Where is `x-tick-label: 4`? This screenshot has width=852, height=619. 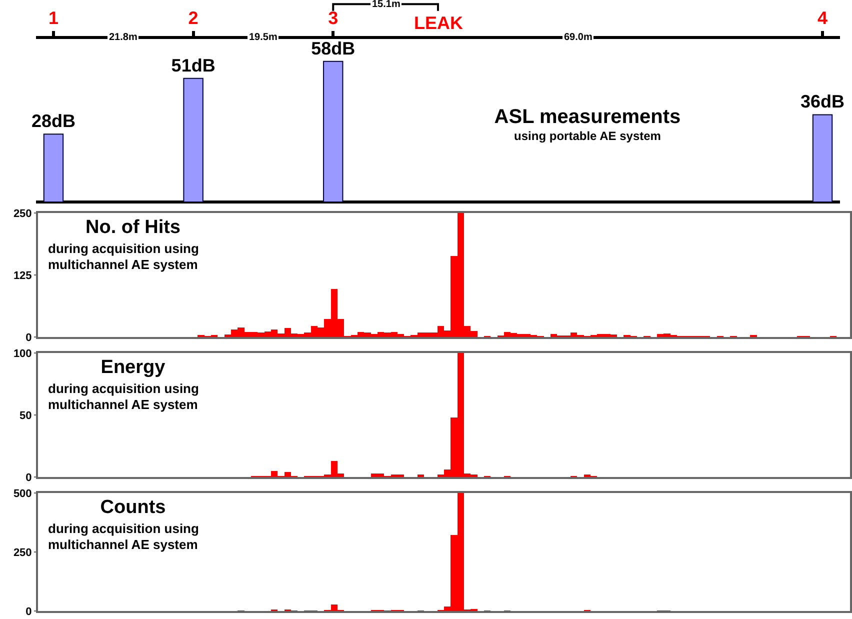 x-tick-label: 4 is located at coordinates (823, 18).